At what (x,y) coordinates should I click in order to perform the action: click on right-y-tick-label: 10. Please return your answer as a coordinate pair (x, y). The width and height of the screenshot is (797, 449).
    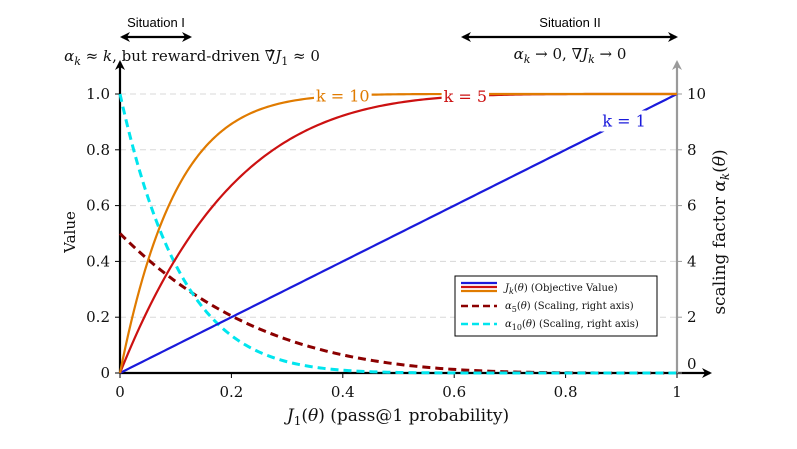
    Looking at the image, I should click on (696, 94).